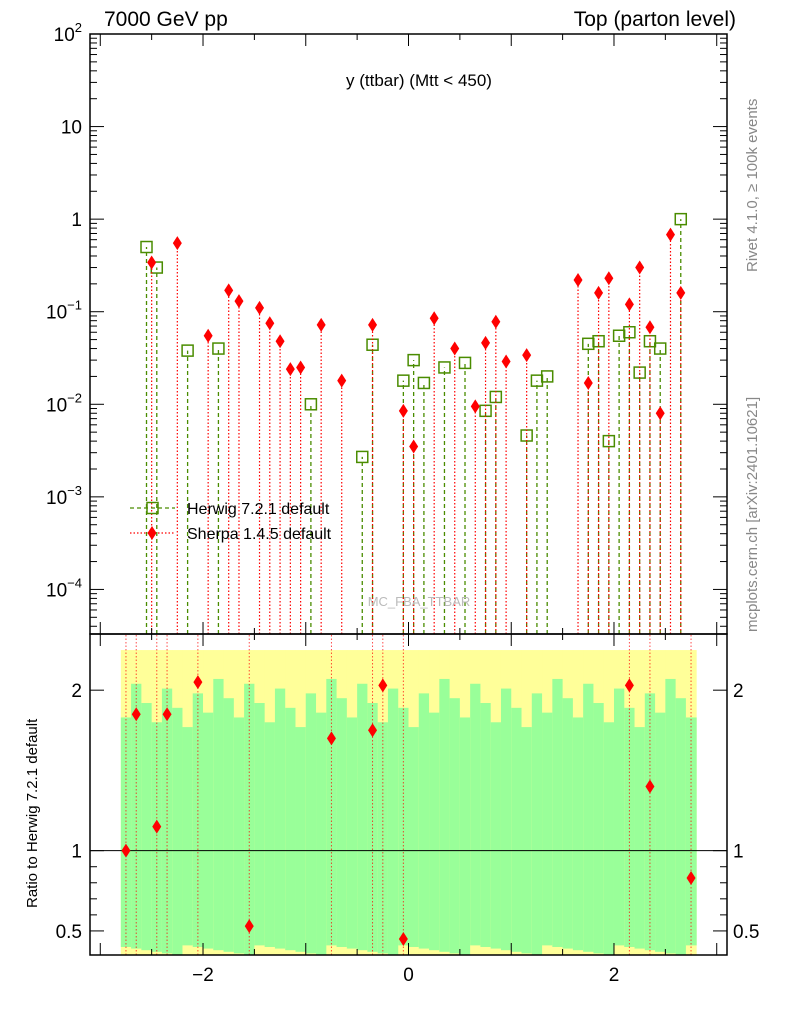 The height and width of the screenshot is (1024, 786). I want to click on y-tick-label: 10⁻³, so click(64, 496).